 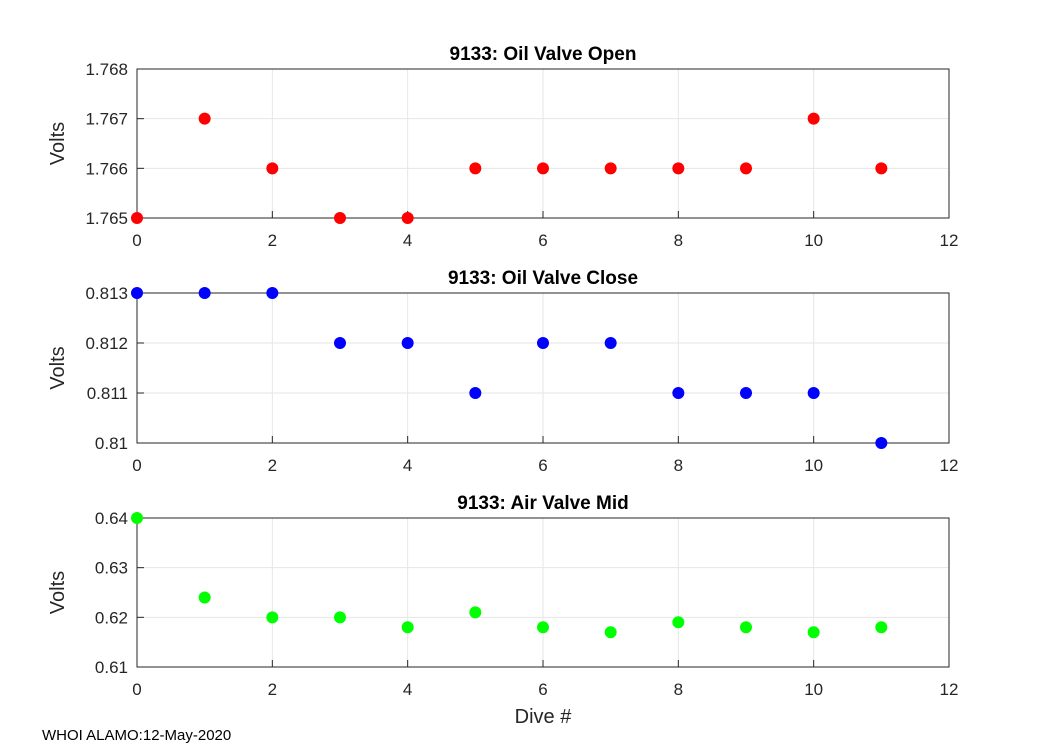 What do you see at coordinates (106, 119) in the screenshot?
I see `y-tick-label: 1.767` at bounding box center [106, 119].